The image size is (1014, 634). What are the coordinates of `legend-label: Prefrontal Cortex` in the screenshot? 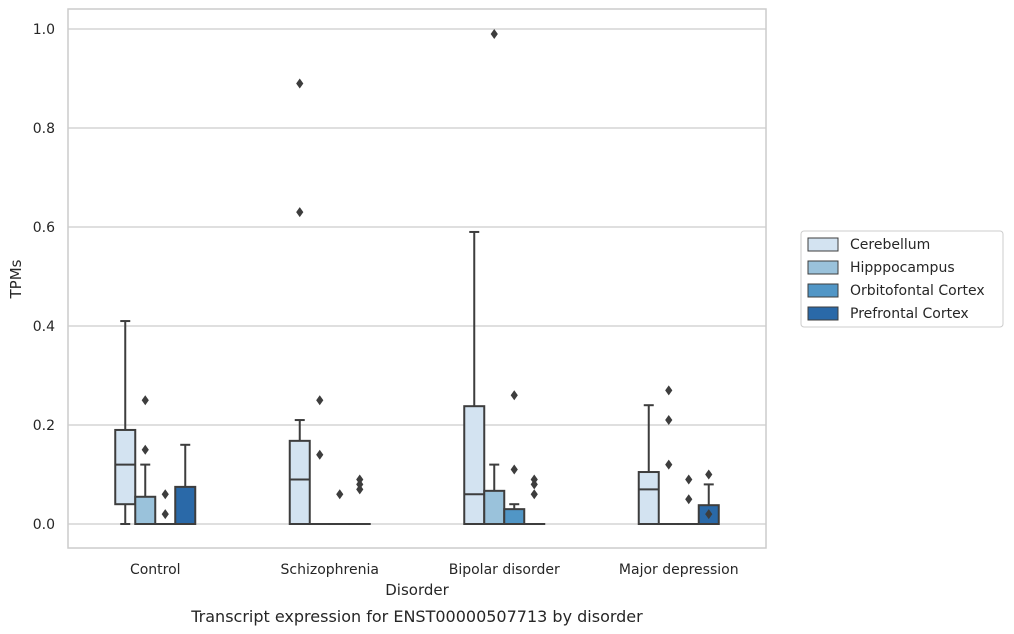 It's located at (909, 314).